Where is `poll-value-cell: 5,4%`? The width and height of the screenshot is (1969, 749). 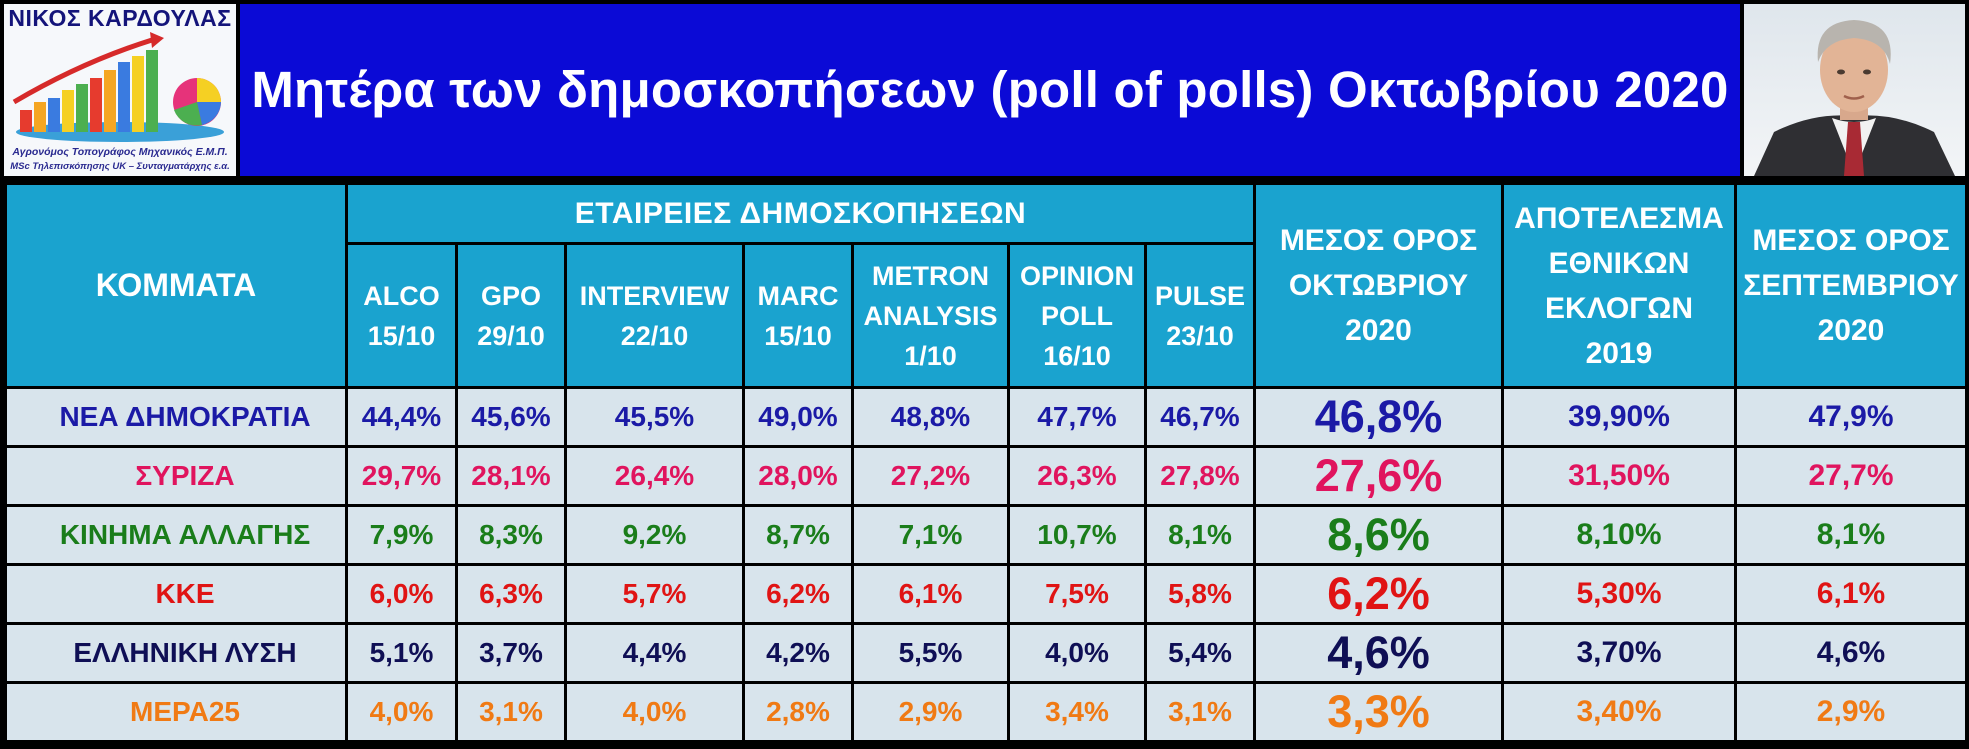
poll-value-cell: 5,4% is located at coordinates (1200, 653).